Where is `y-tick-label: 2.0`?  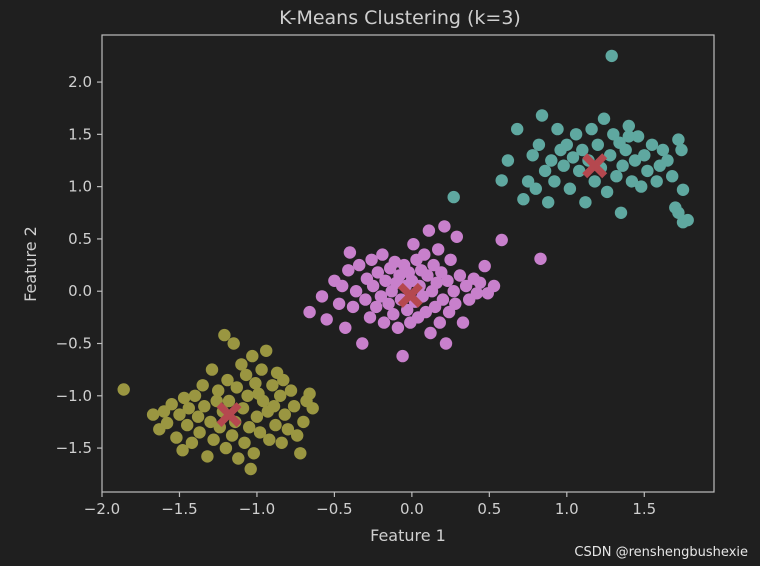
y-tick-label: 2.0 is located at coordinates (80, 82).